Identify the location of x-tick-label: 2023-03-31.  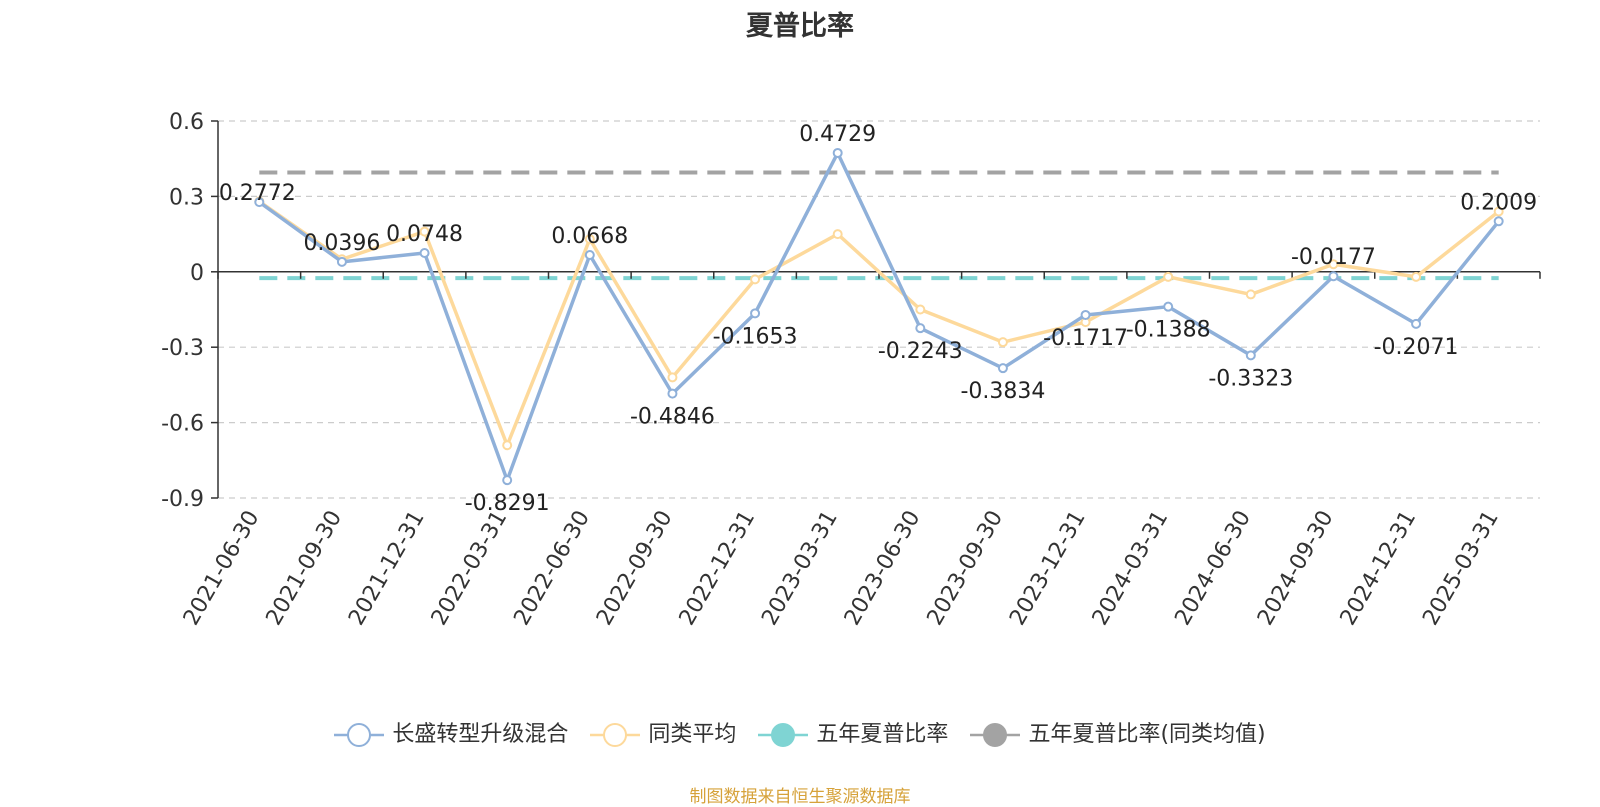
(800, 568).